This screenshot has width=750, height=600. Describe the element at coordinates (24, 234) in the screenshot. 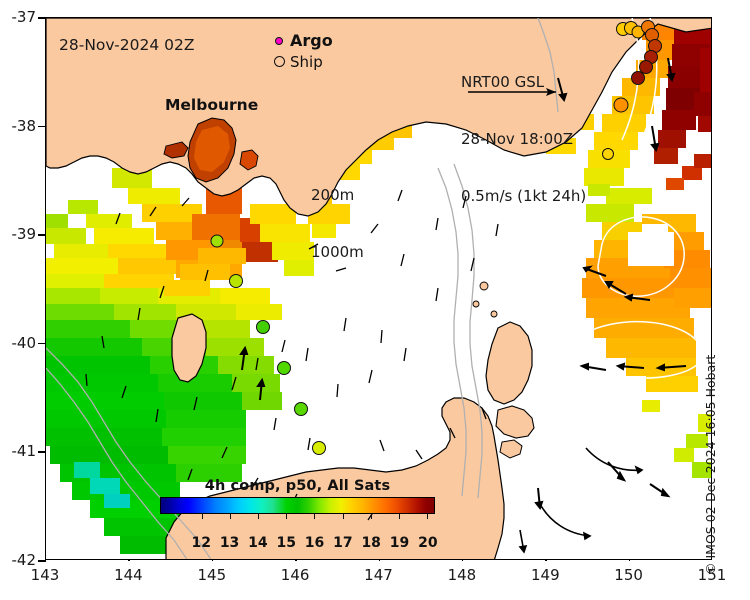

I see `y-tick-label: -39` at that location.